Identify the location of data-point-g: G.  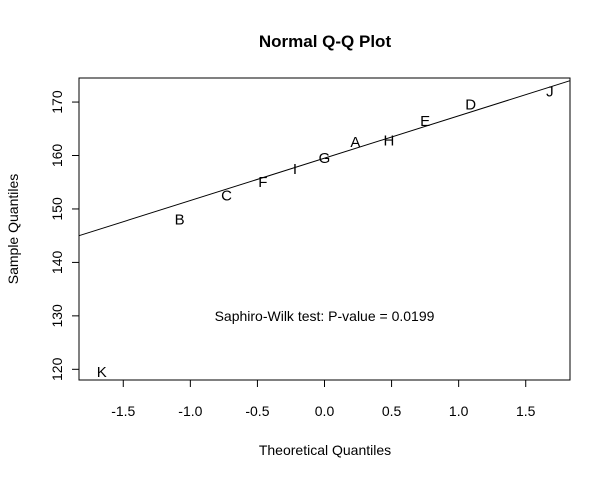
(325, 158).